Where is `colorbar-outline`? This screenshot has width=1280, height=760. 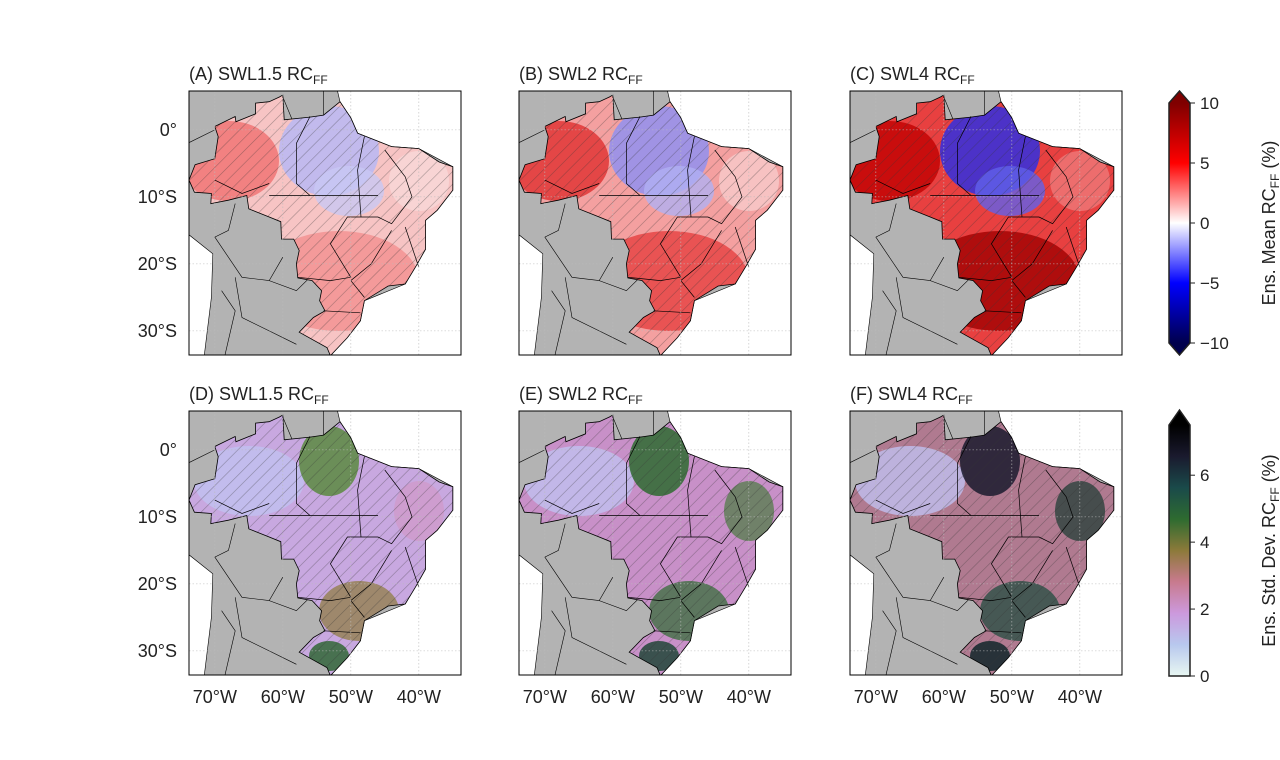 colorbar-outline is located at coordinates (1179, 542).